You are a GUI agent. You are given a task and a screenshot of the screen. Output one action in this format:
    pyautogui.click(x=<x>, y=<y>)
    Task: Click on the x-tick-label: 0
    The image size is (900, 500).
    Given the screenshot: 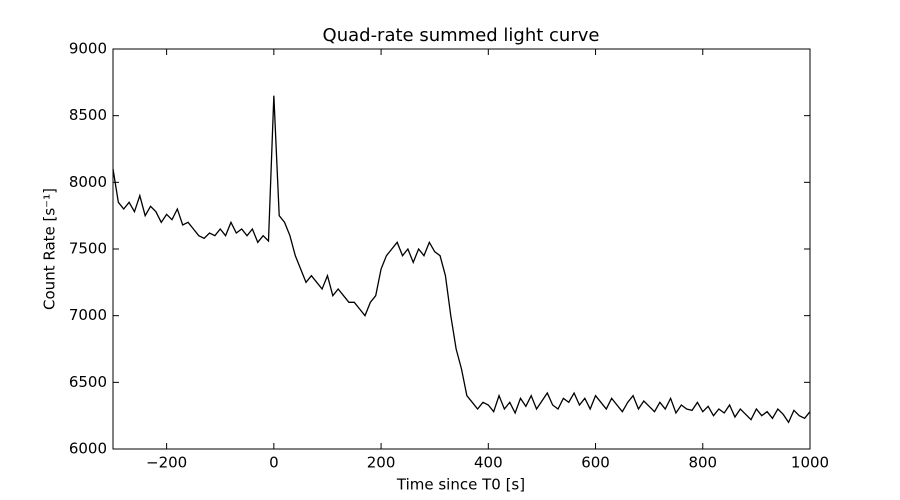 What is the action you would take?
    pyautogui.click(x=274, y=463)
    